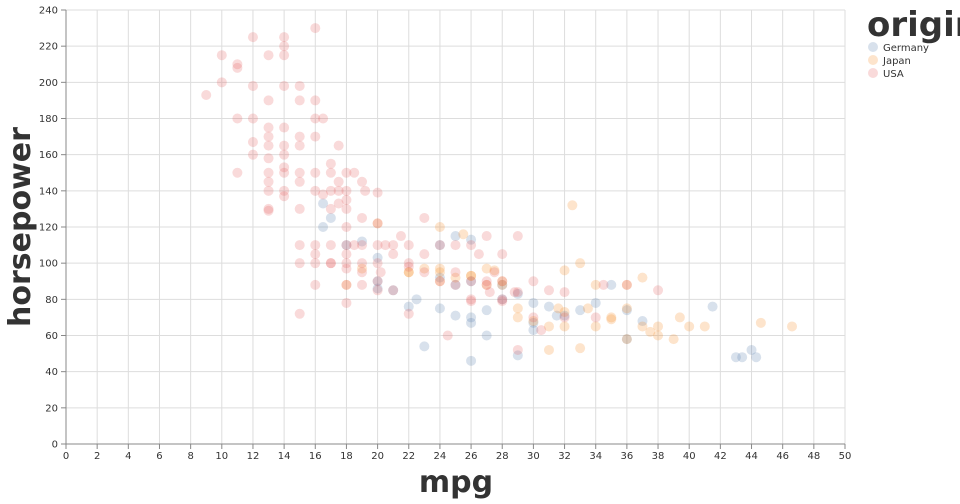  I want to click on x-axis-title: mpg, so click(456, 482).